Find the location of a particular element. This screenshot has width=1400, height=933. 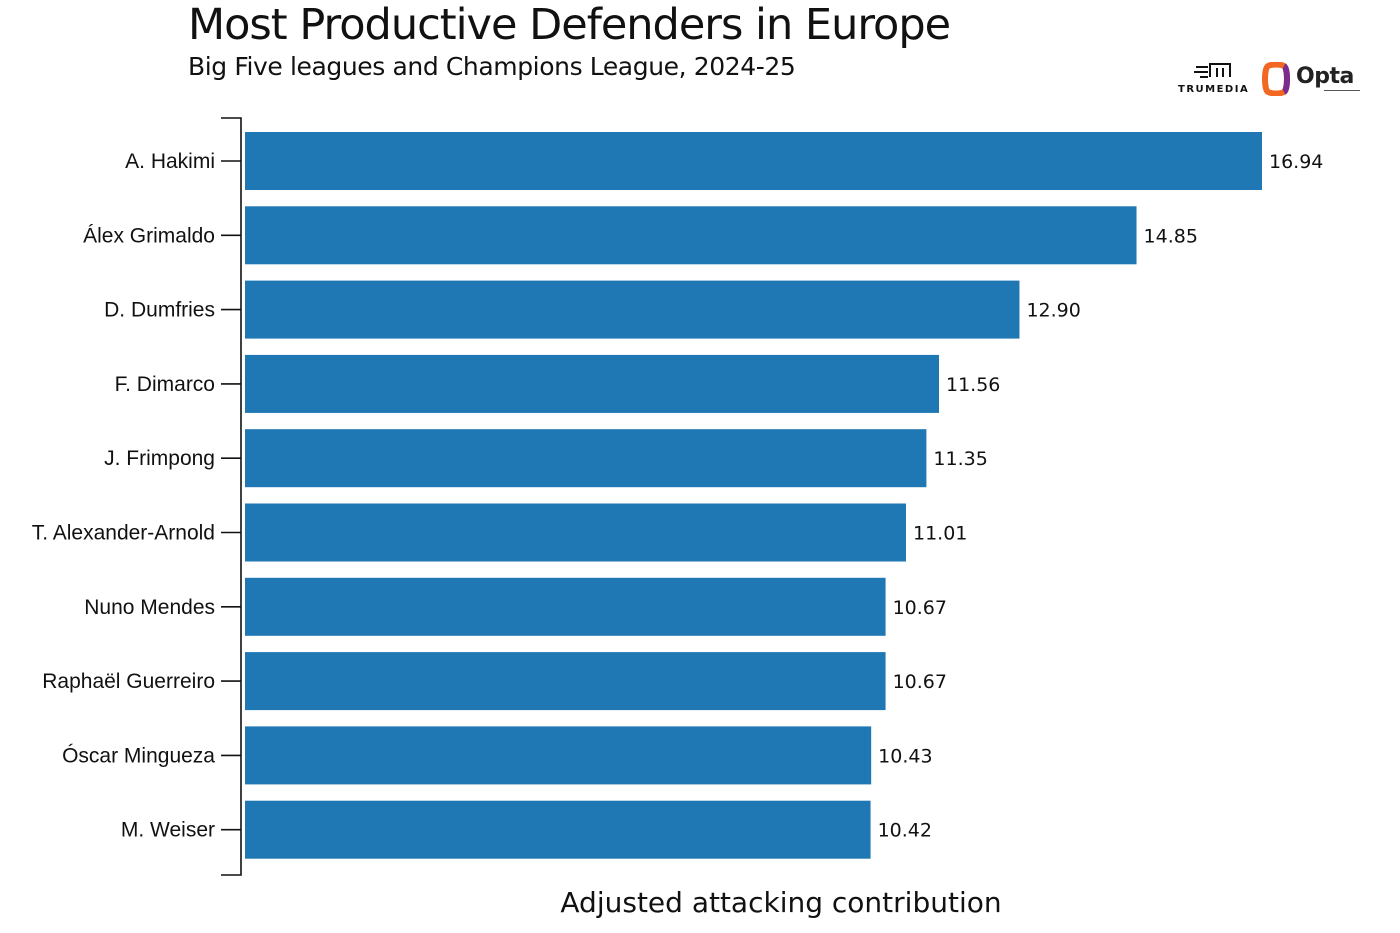

category-label: A. Hakimi is located at coordinates (170, 161).